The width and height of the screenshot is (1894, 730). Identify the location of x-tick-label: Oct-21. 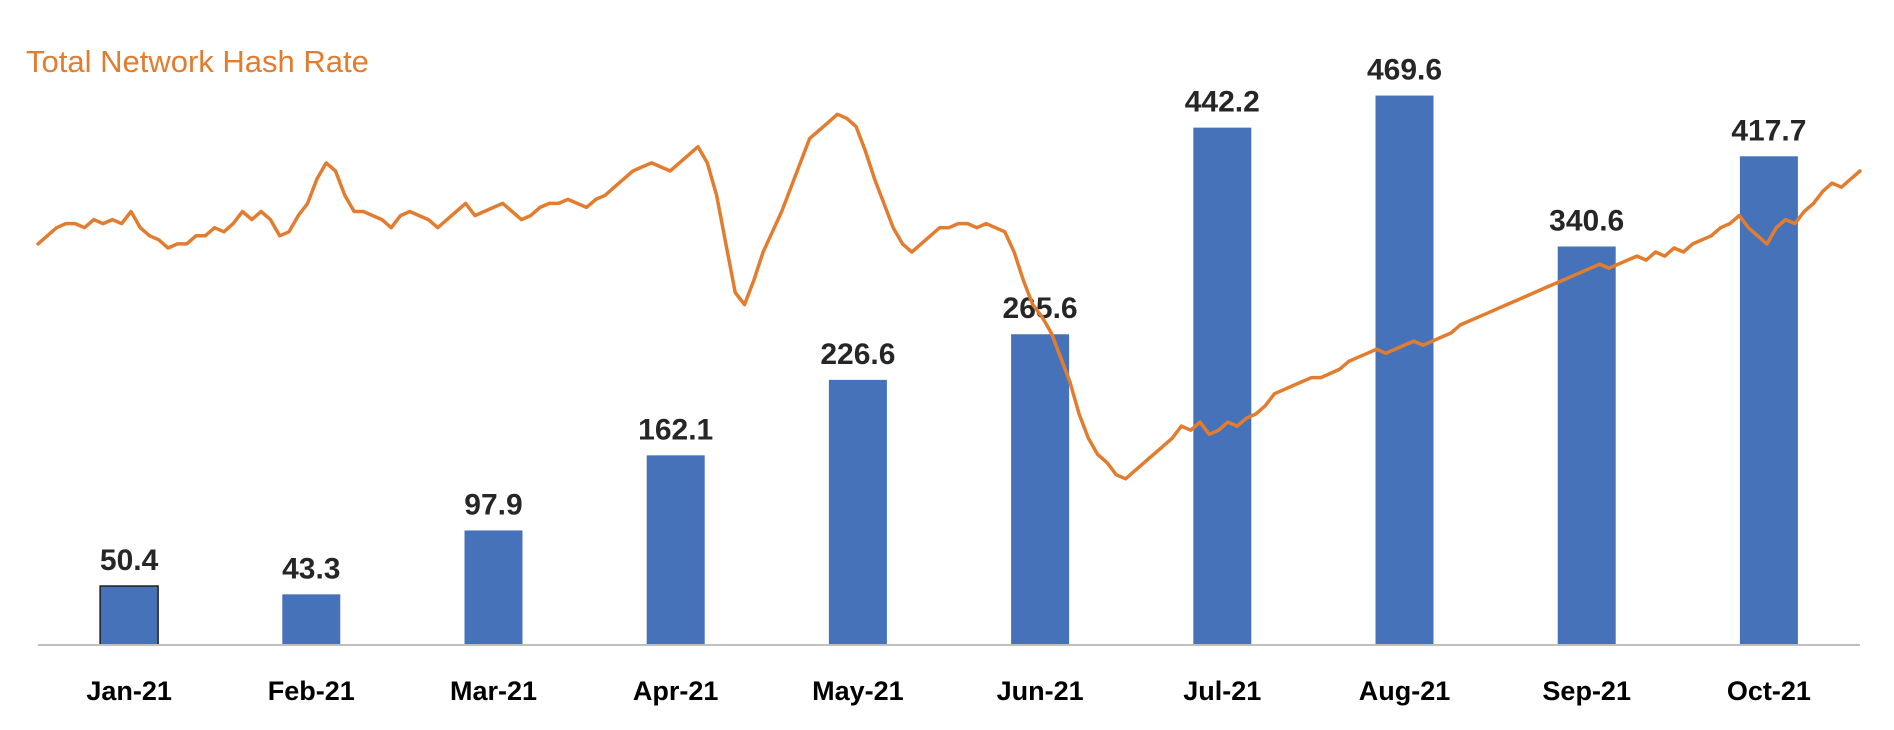
(1769, 691).